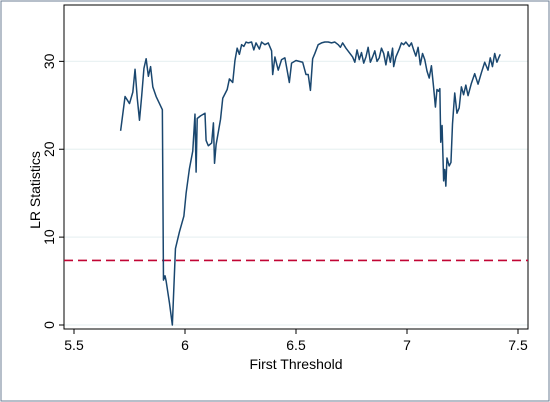 This screenshot has height=402, width=550. I want to click on x-tick-label-1: 6, so click(185, 345).